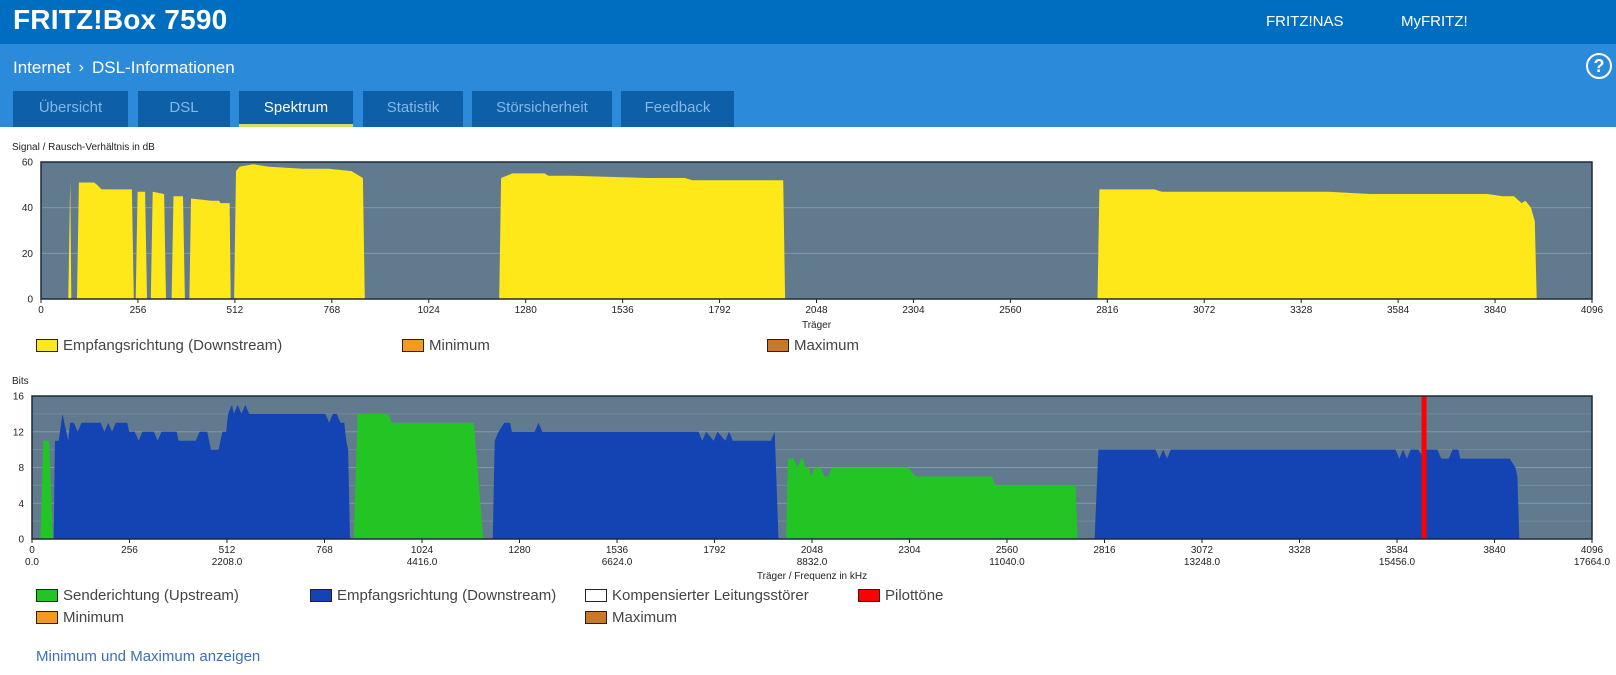 The image size is (1616, 675). What do you see at coordinates (81, 67) in the screenshot?
I see `chevron-right-icon: ›` at bounding box center [81, 67].